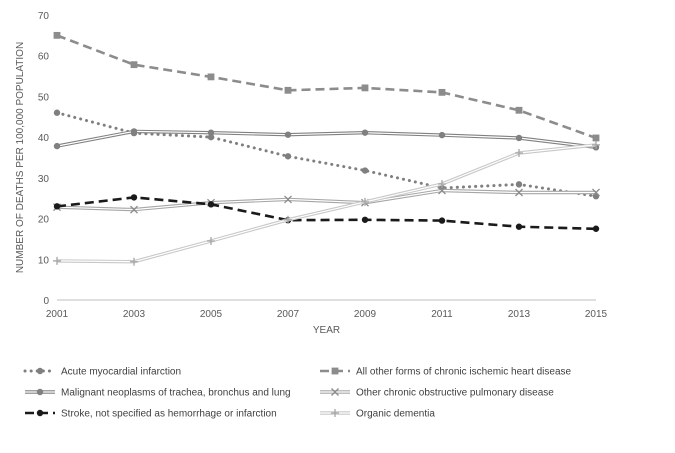  I want to click on x-tick-label: 2009, so click(365, 314).